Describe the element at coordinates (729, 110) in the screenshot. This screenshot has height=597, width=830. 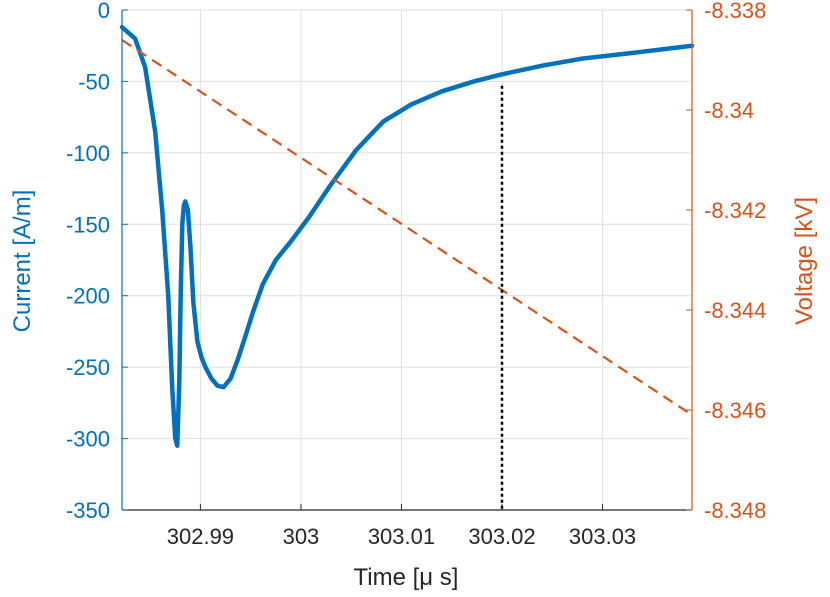
I see `y-right-tick-label: -8.34` at that location.